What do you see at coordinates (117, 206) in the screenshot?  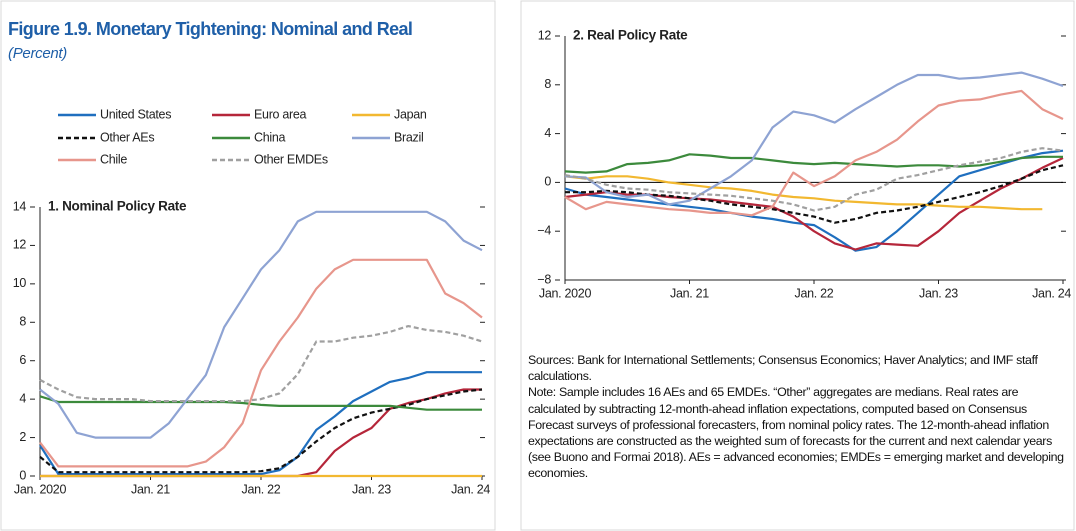 I see `panel-title: 1. Nominal Policy Rate` at bounding box center [117, 206].